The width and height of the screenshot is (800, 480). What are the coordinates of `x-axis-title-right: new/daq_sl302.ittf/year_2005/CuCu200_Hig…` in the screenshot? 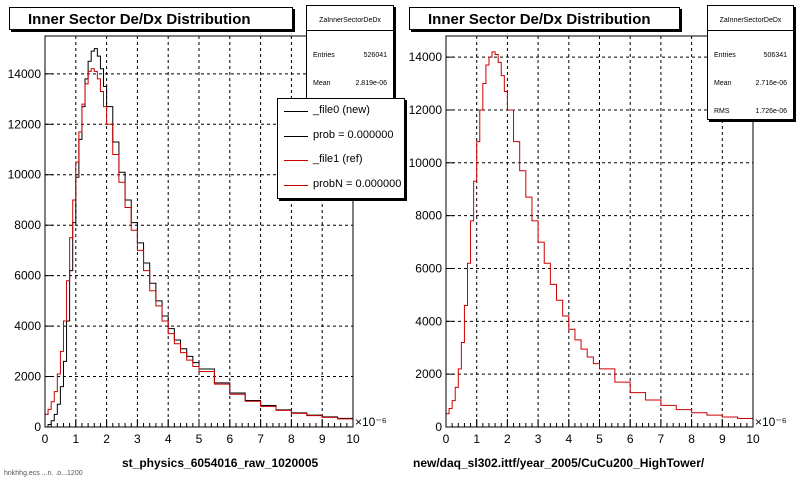 It's located at (559, 463).